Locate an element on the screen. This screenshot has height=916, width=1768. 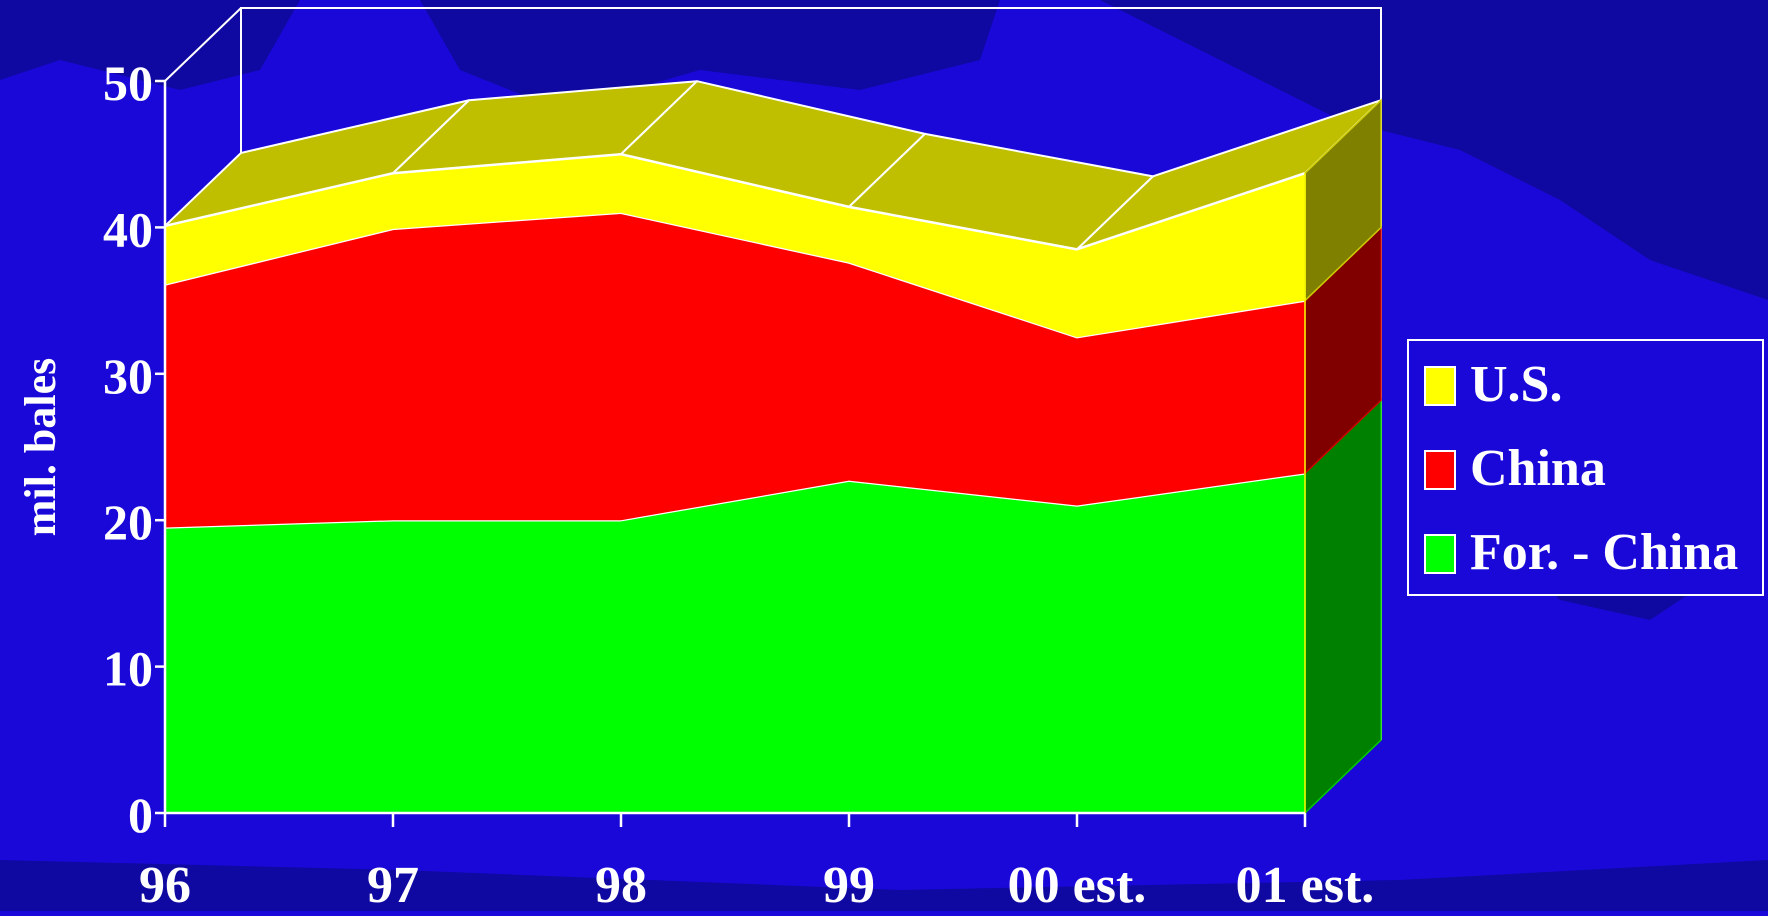
y-axis-label: mil. bales is located at coordinates (40, 447).